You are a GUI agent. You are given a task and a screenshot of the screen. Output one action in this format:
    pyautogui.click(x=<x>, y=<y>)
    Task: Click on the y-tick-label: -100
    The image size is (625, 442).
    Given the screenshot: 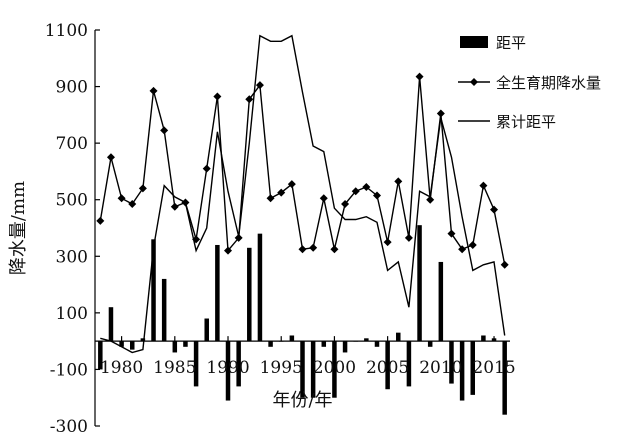 What is the action you would take?
    pyautogui.click(x=69, y=370)
    